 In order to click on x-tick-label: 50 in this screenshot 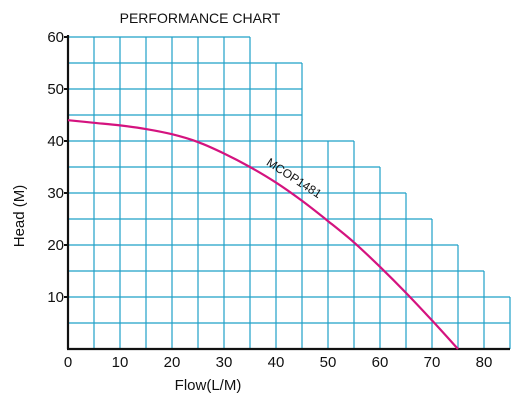, I will do `click(328, 362)`.